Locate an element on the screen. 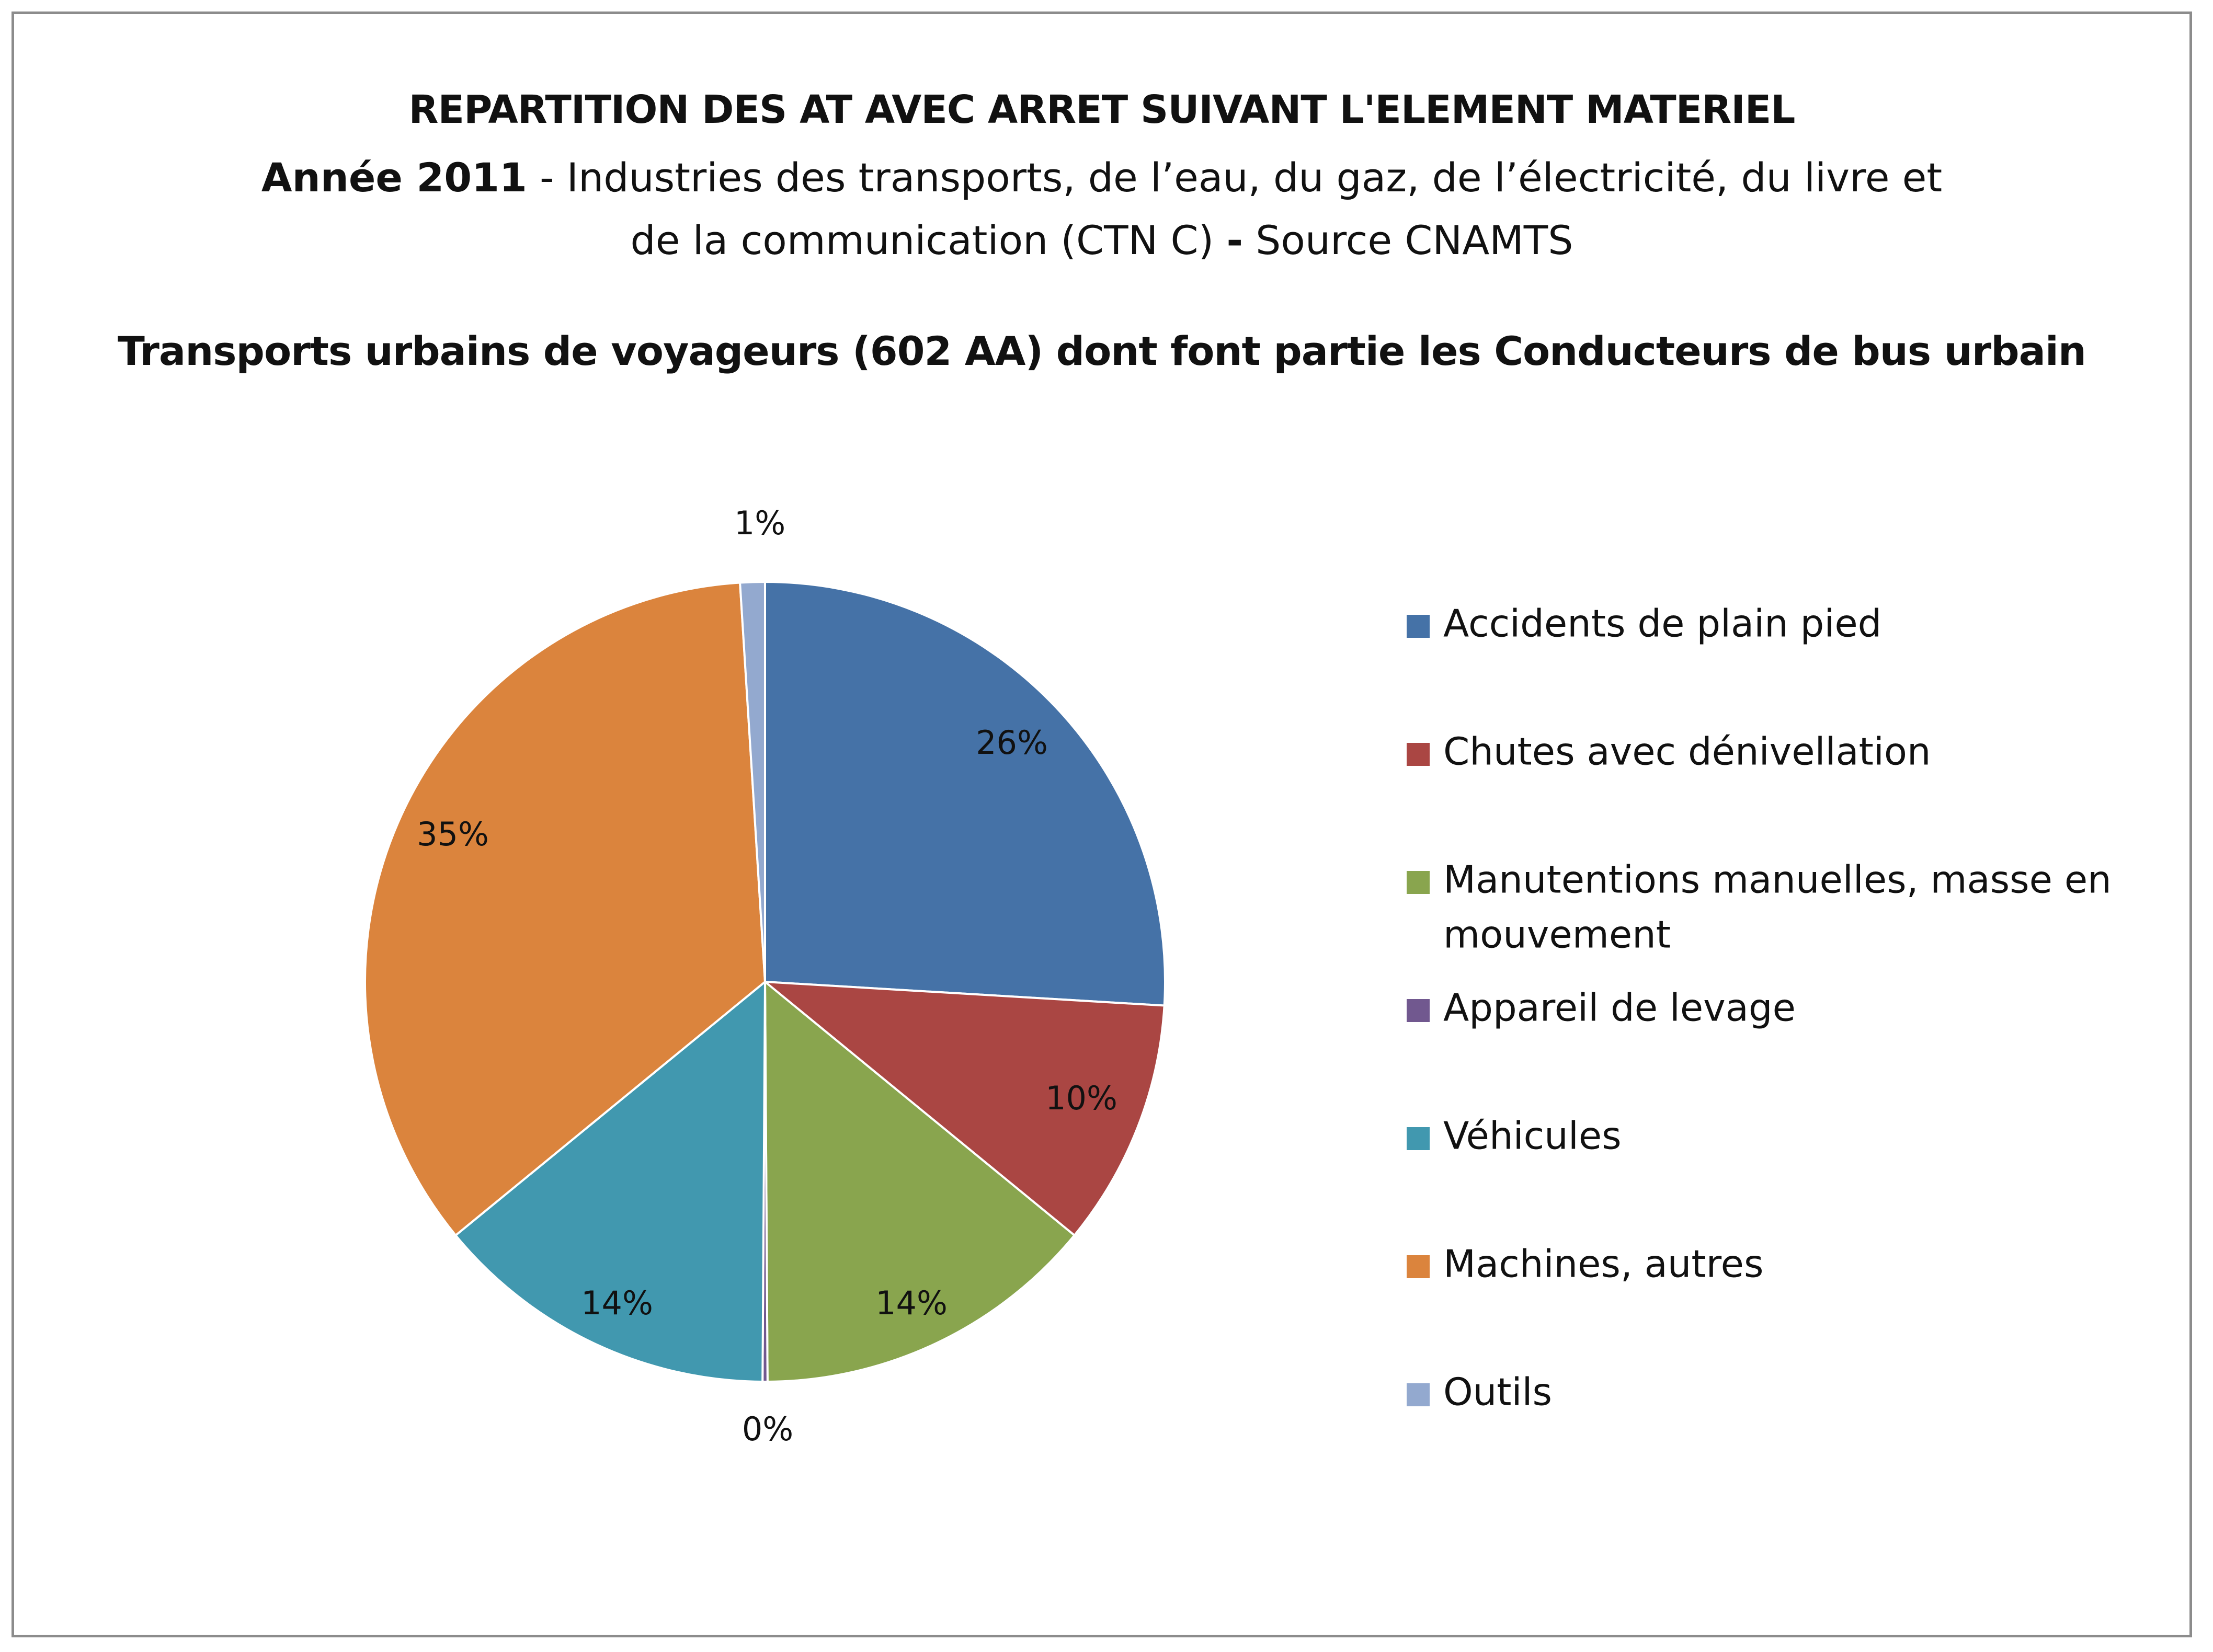 The height and width of the screenshot is (1652, 2213). slice-label-2: 14% is located at coordinates (912, 1303).